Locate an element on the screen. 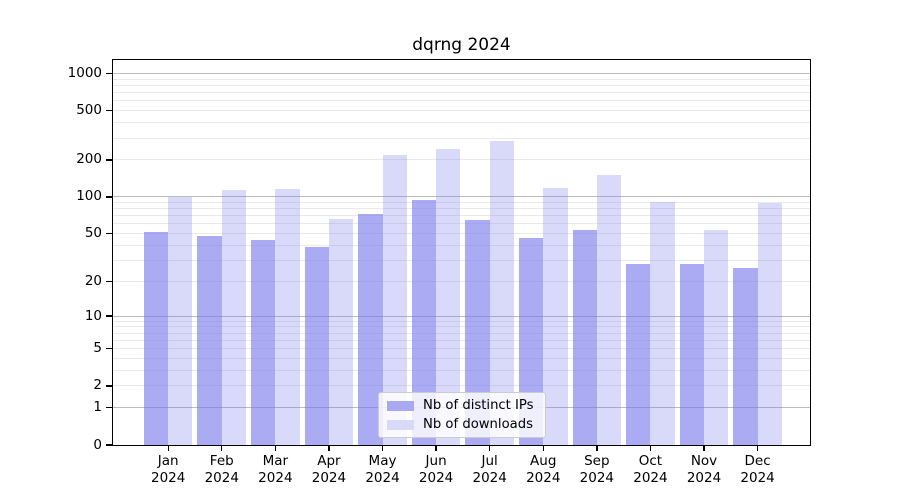  legend-item-distinct-ips: Nb of distinct IPs is located at coordinates (462, 406).